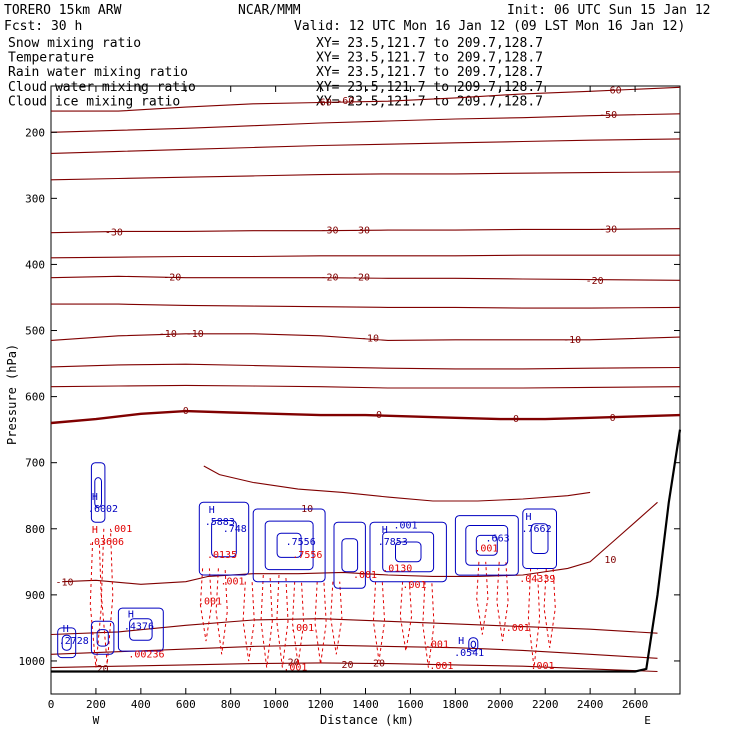 The height and width of the screenshot is (740, 740). What do you see at coordinates (295, 668) in the screenshot?
I see `rain-value-14: .001` at bounding box center [295, 668].